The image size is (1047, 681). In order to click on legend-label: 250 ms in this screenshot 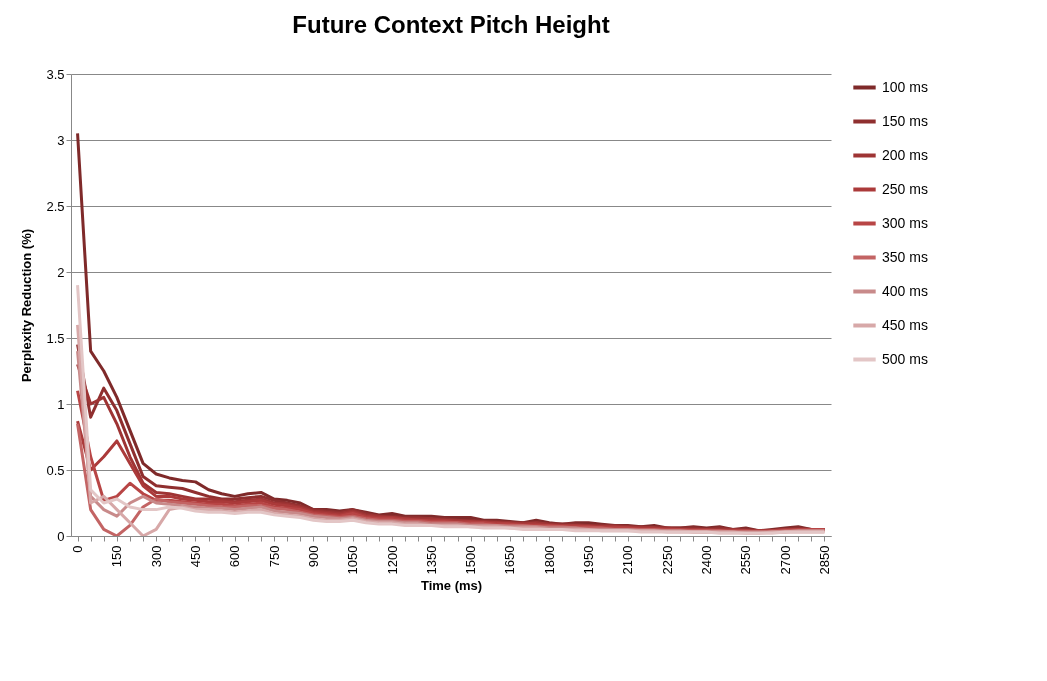, I will do `click(905, 188)`.